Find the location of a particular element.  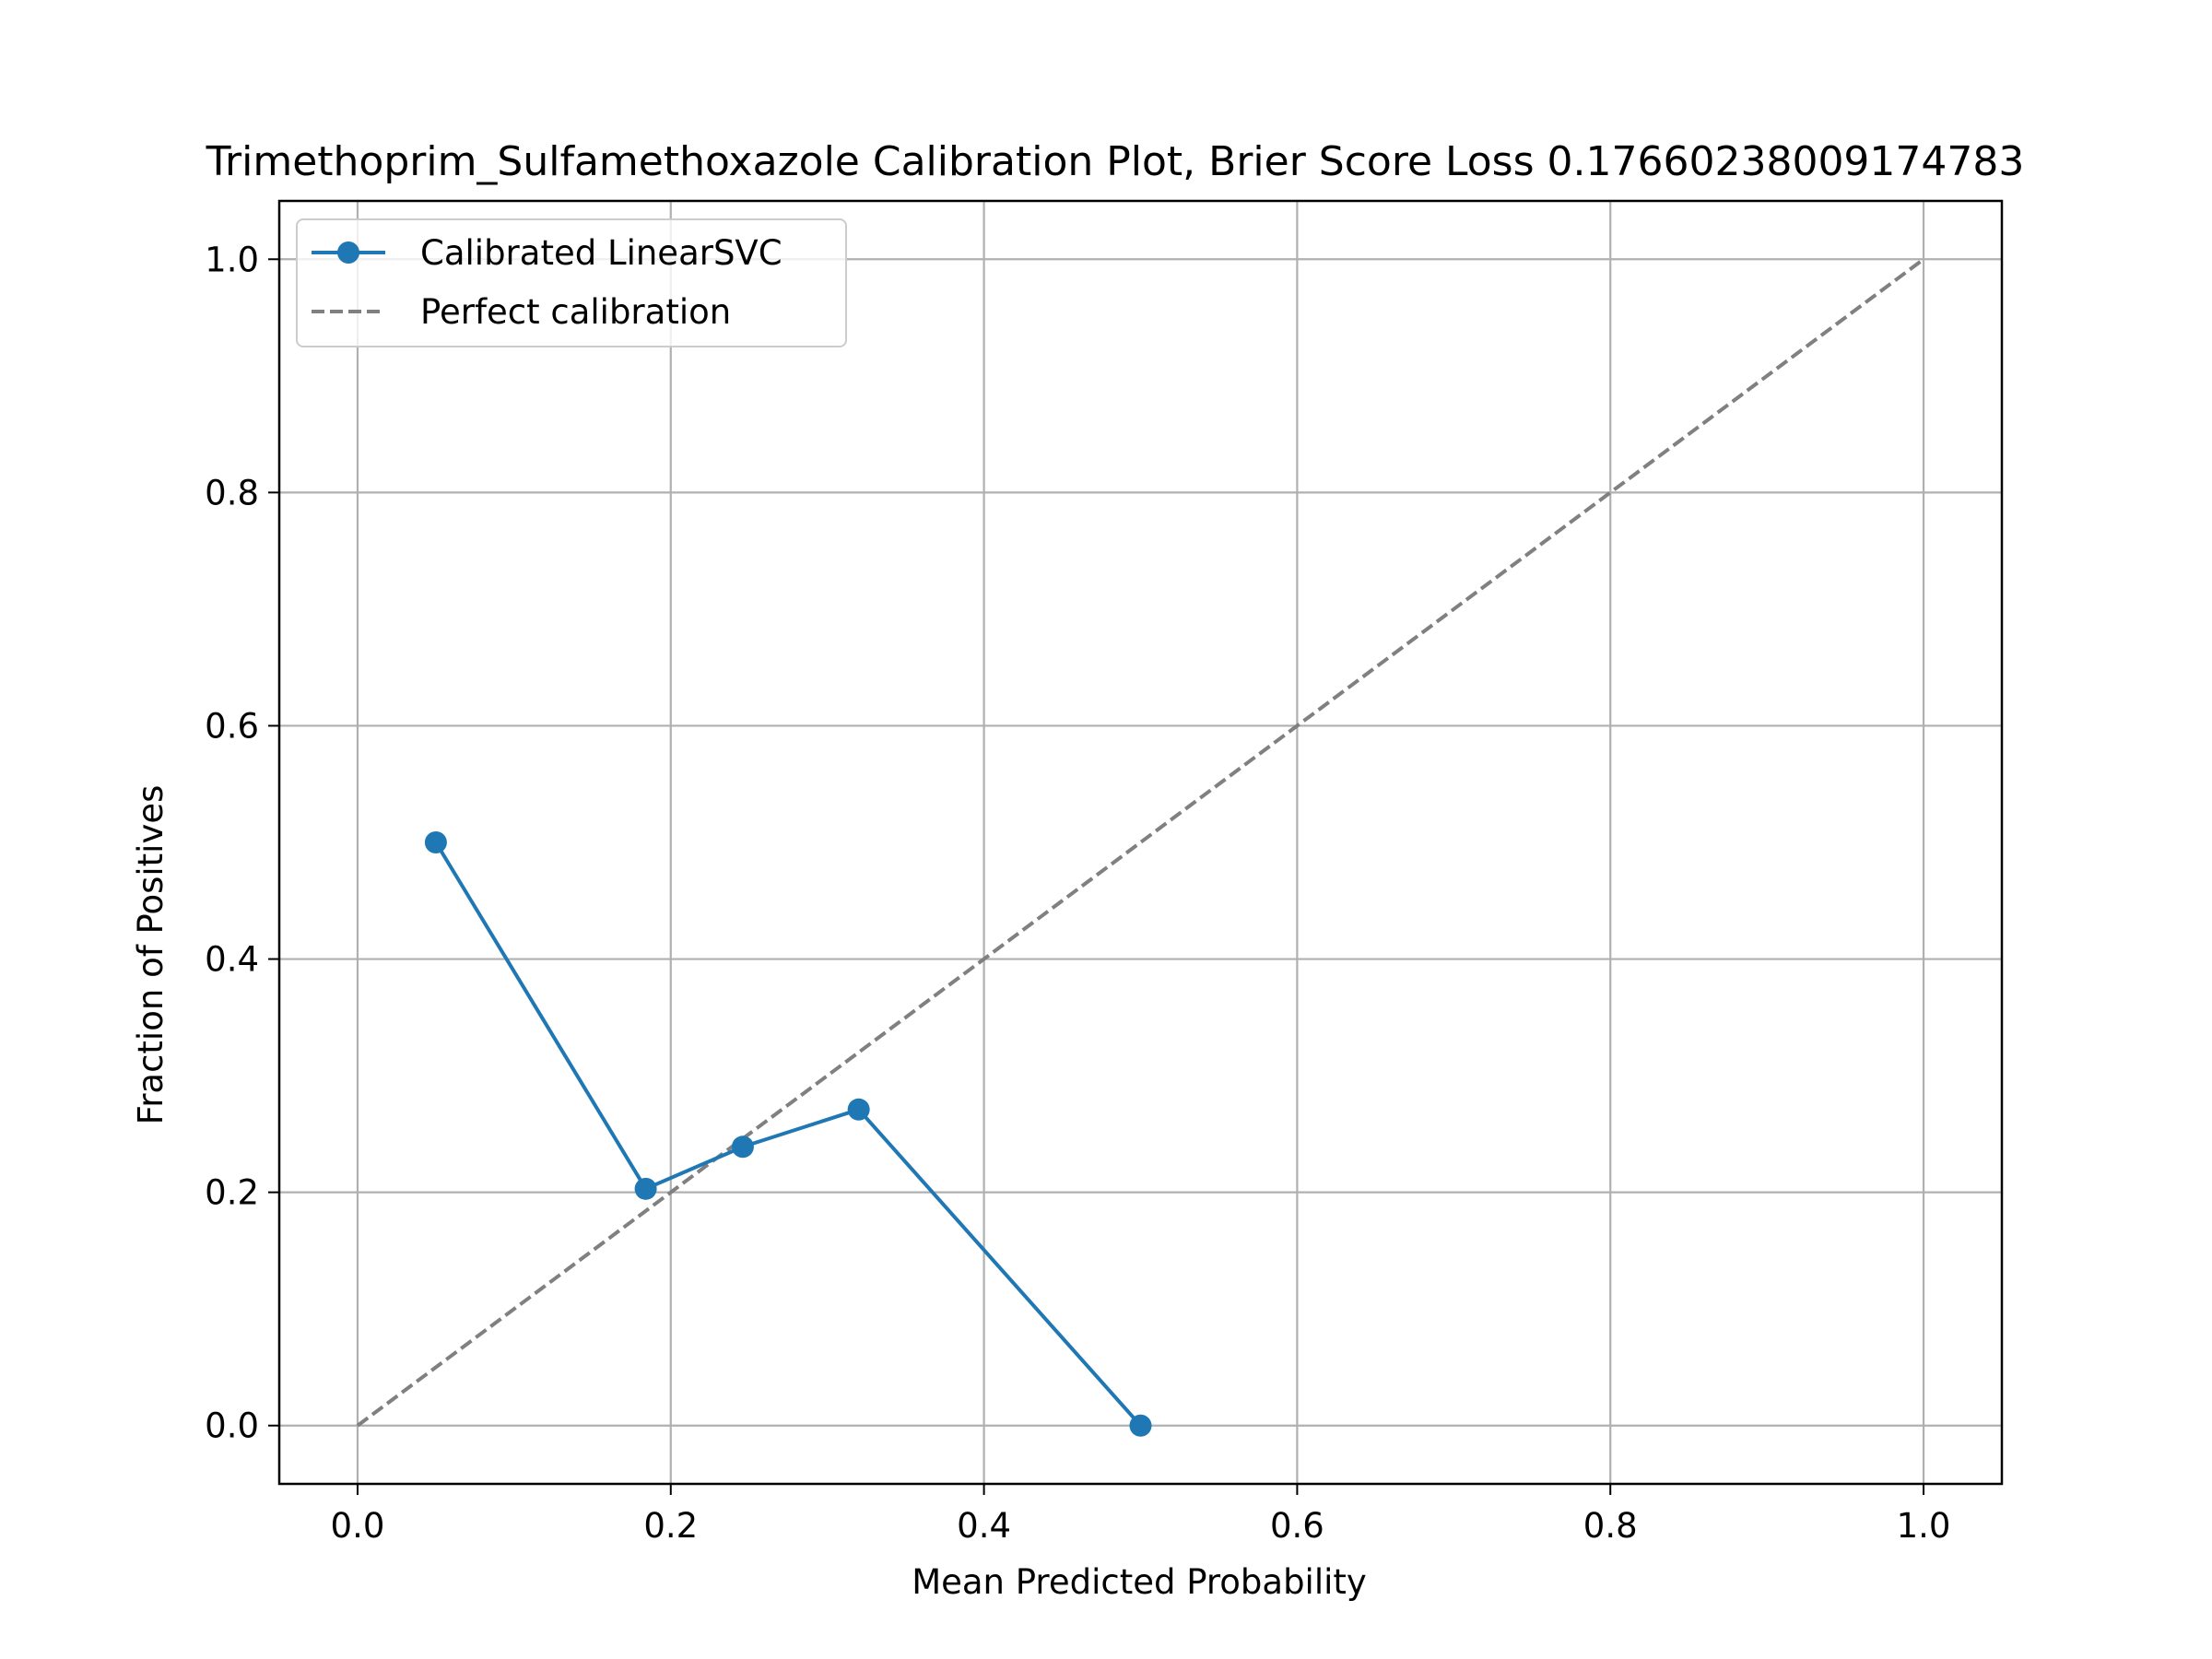

x-tick-label-0: 0.0 is located at coordinates (358, 1526).